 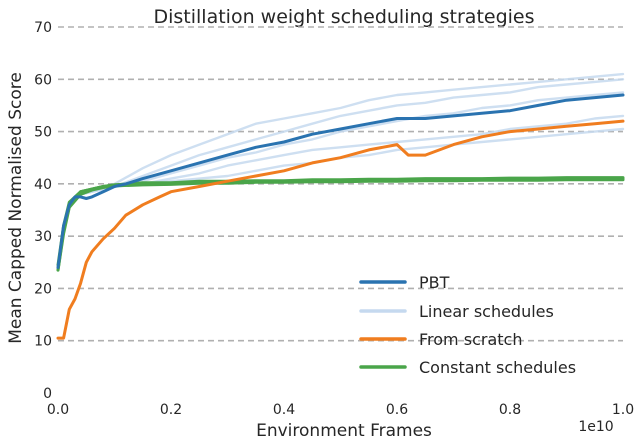 I want to click on x-tick-label: 0.0, so click(x=58, y=410).